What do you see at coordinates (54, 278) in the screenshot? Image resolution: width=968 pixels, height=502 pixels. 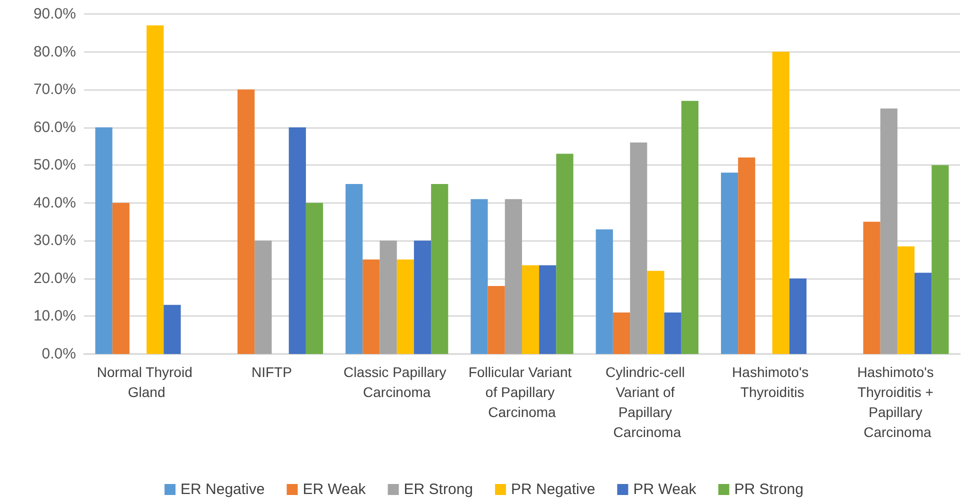 I see `y-tick-label: 20.0%` at bounding box center [54, 278].